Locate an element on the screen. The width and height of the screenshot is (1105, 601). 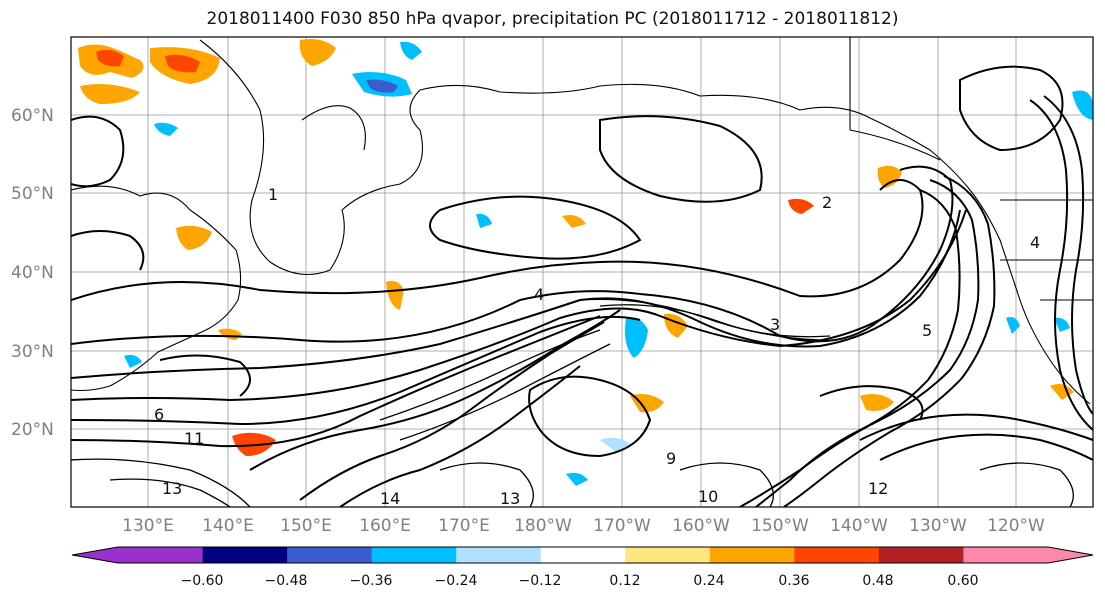
lat-label: 50°N is located at coordinates (32, 194).